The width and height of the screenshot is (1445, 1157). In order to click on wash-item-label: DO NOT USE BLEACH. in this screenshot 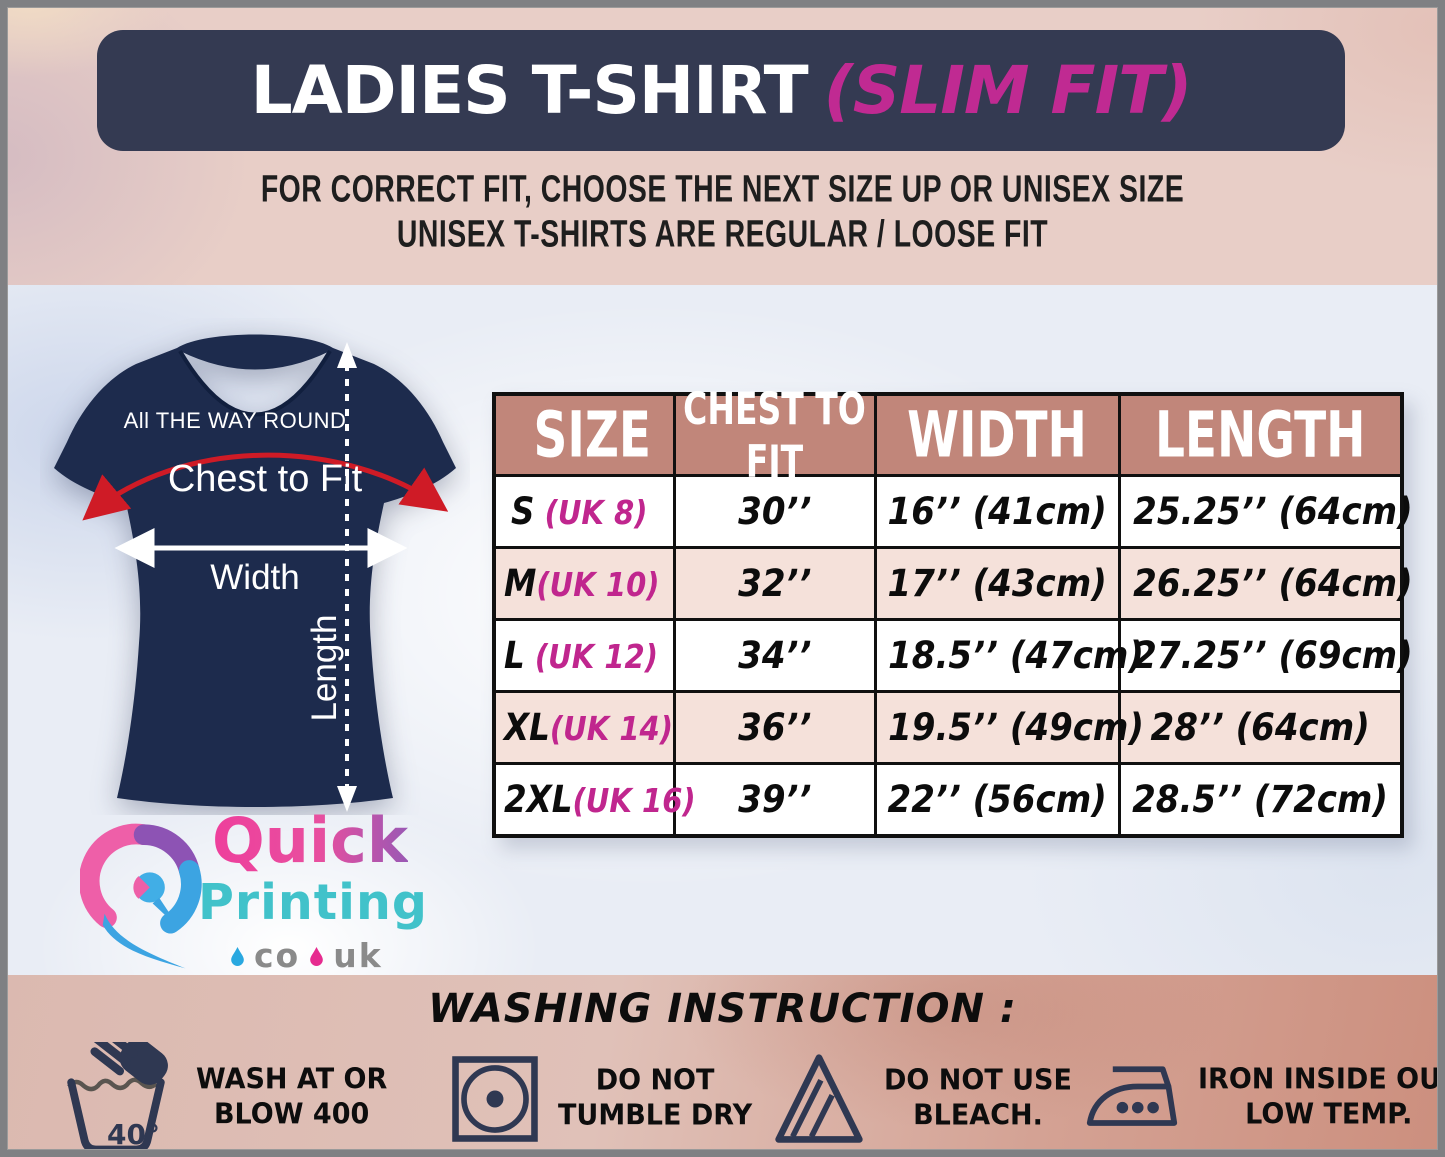, I will do `click(978, 1098)`.